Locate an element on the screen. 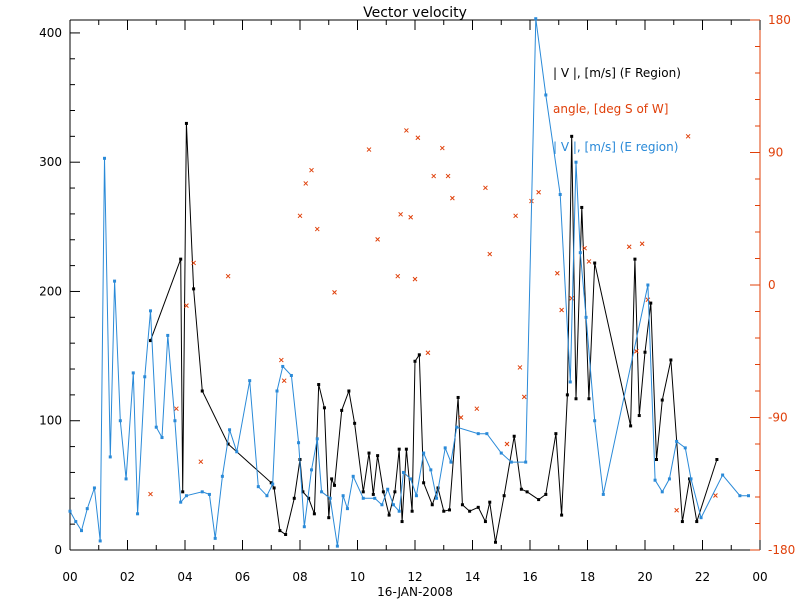 This screenshot has width=800, height=600. y2-tick-label: -180 is located at coordinates (781, 550).